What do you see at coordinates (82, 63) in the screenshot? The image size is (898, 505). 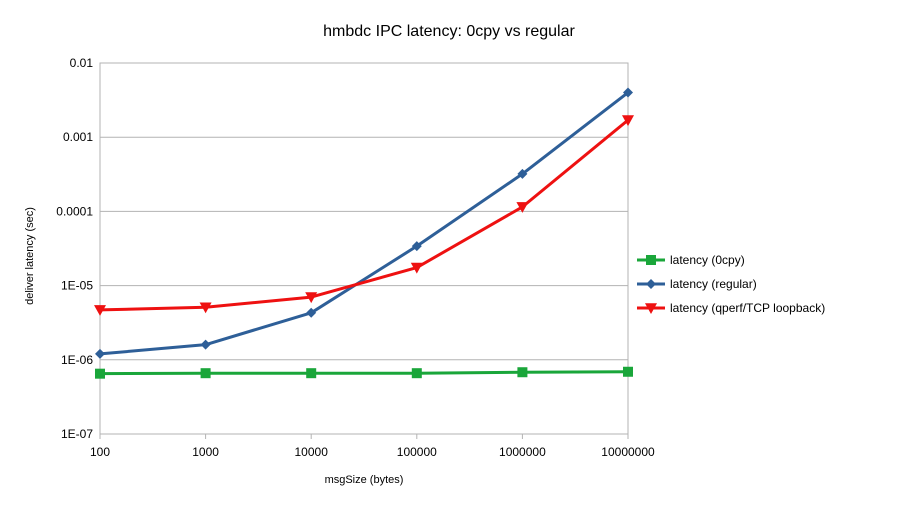 I see `y-tick-label: 0.01` at bounding box center [82, 63].